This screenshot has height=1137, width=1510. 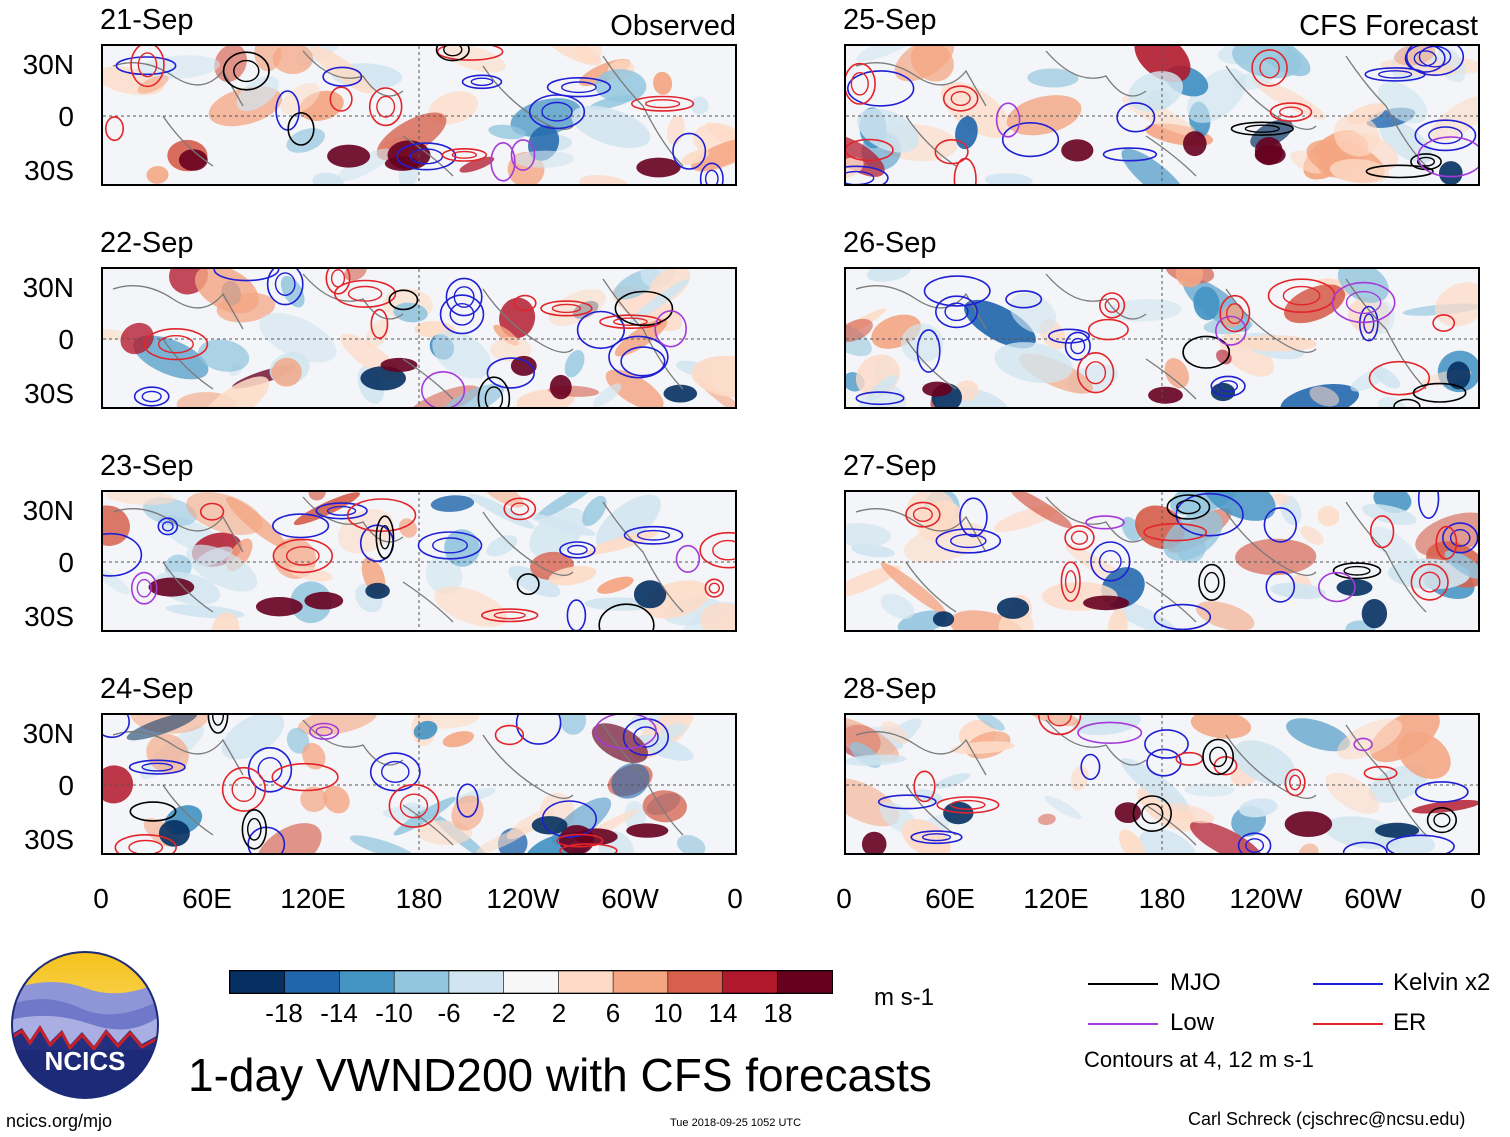 I want to click on legend-kelvin-label: Kelvin x2, so click(x=1442, y=982).